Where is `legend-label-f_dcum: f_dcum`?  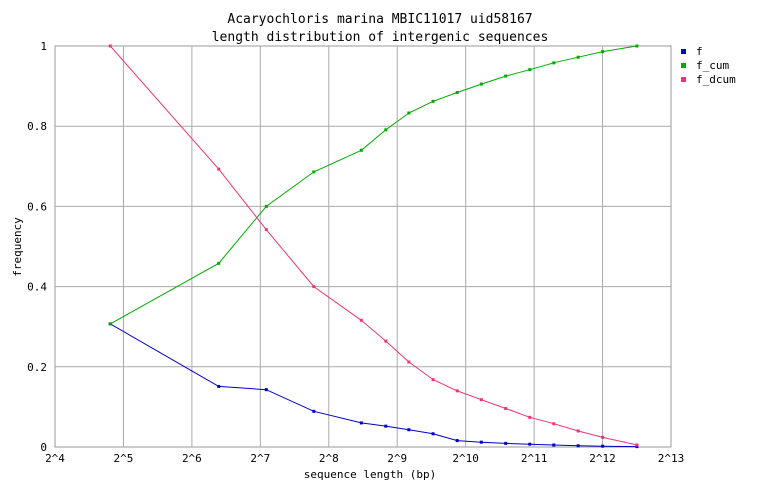 legend-label-f_dcum: f_dcum is located at coordinates (716, 79).